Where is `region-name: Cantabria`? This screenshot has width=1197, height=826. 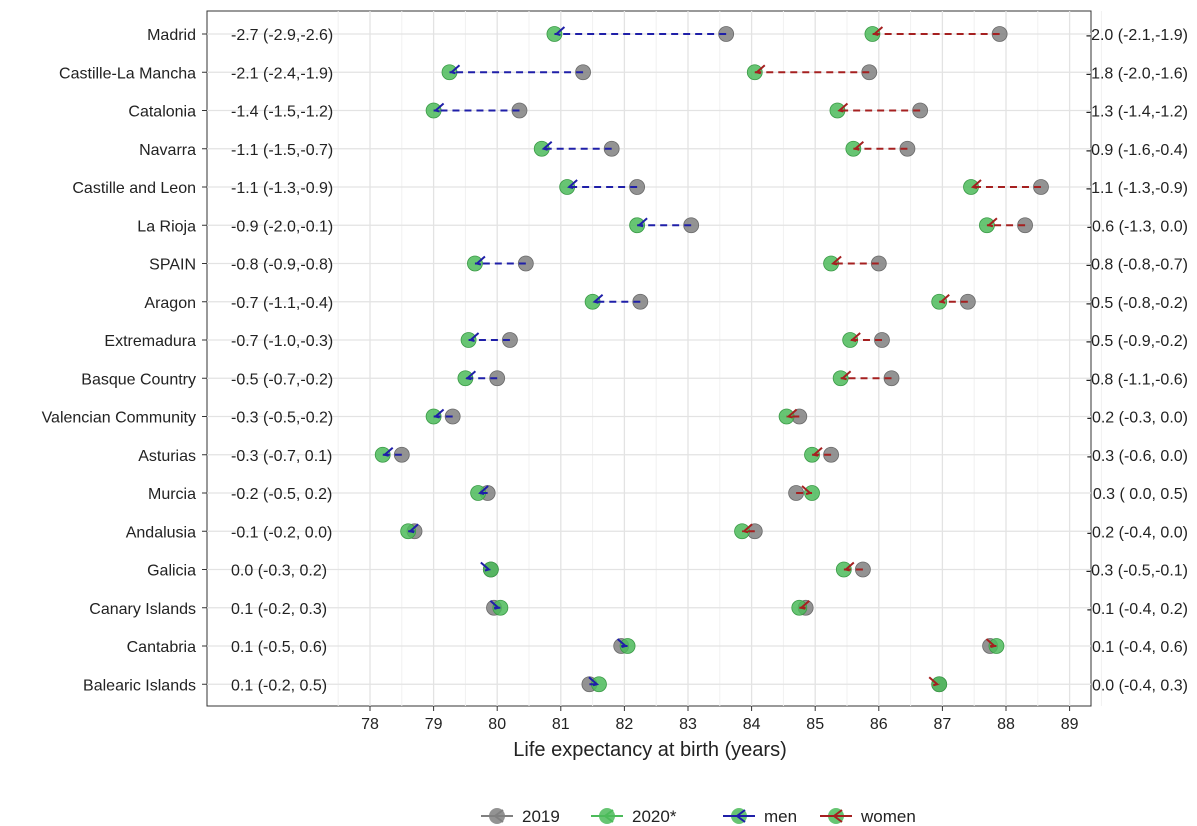
region-name: Cantabria is located at coordinates (161, 647).